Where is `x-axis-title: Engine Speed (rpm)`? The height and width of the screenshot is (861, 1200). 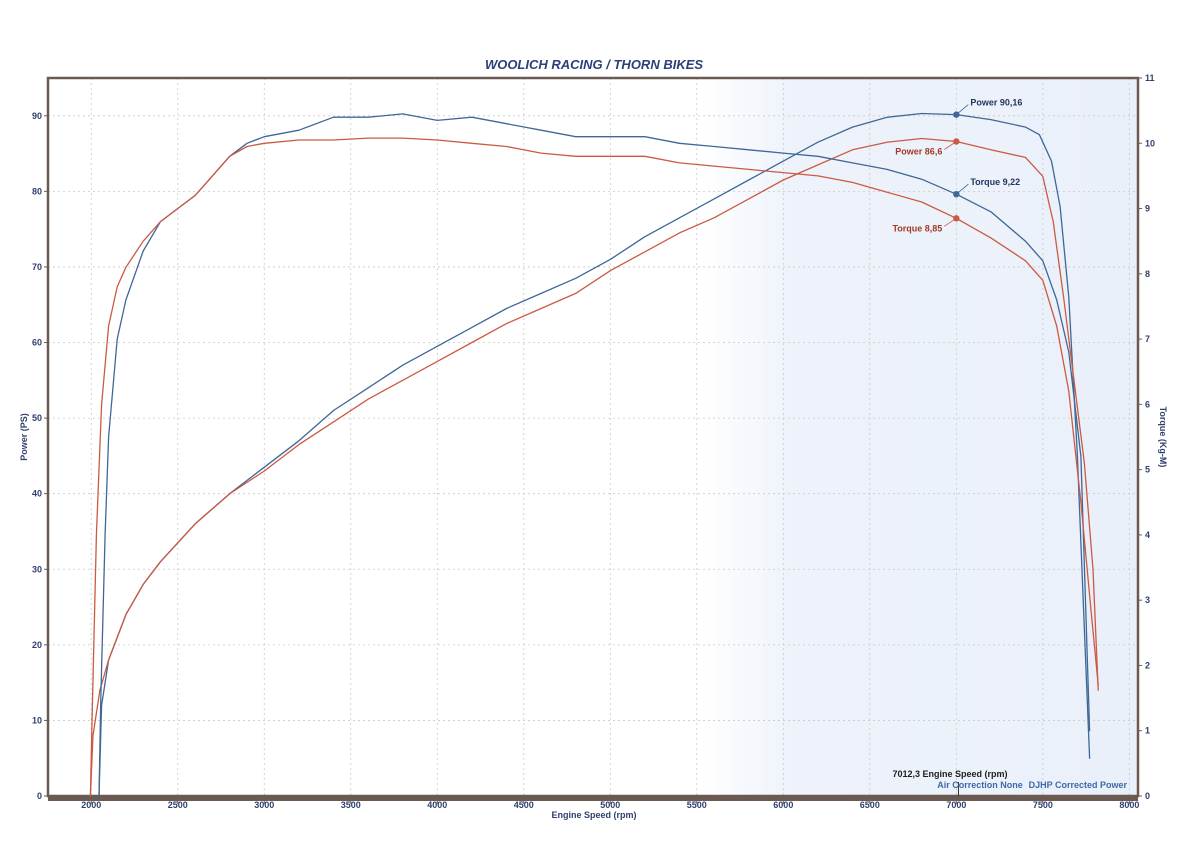 x-axis-title: Engine Speed (rpm) is located at coordinates (593, 815).